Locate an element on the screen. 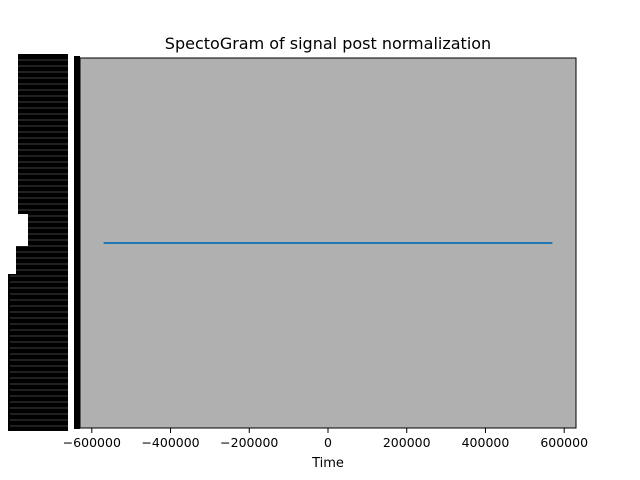  y-tick-marks-dense is located at coordinates (77, 242).